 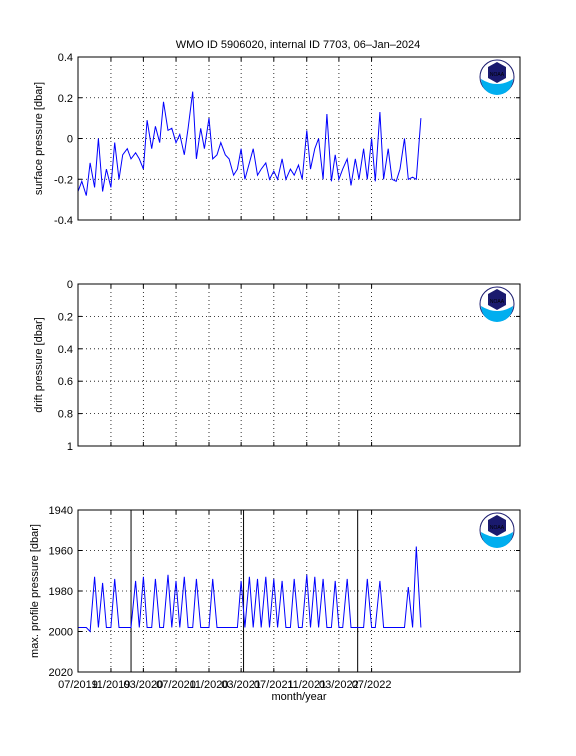 I want to click on y-tick-label: 0.6, so click(x=65, y=382).